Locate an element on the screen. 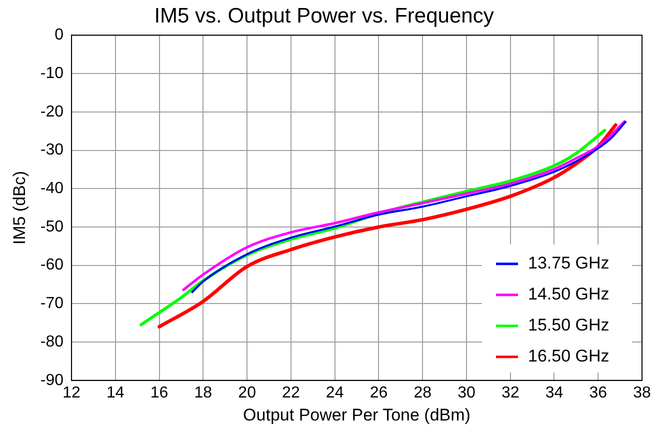  legend-label: 13.75 GHz is located at coordinates (569, 263).